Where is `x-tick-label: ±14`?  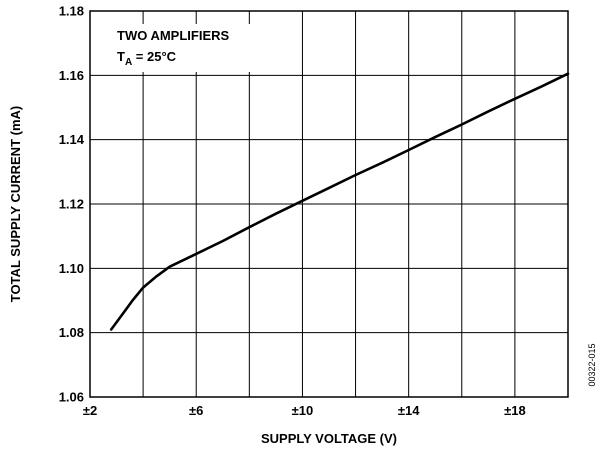 x-tick-label: ±14 is located at coordinates (409, 410).